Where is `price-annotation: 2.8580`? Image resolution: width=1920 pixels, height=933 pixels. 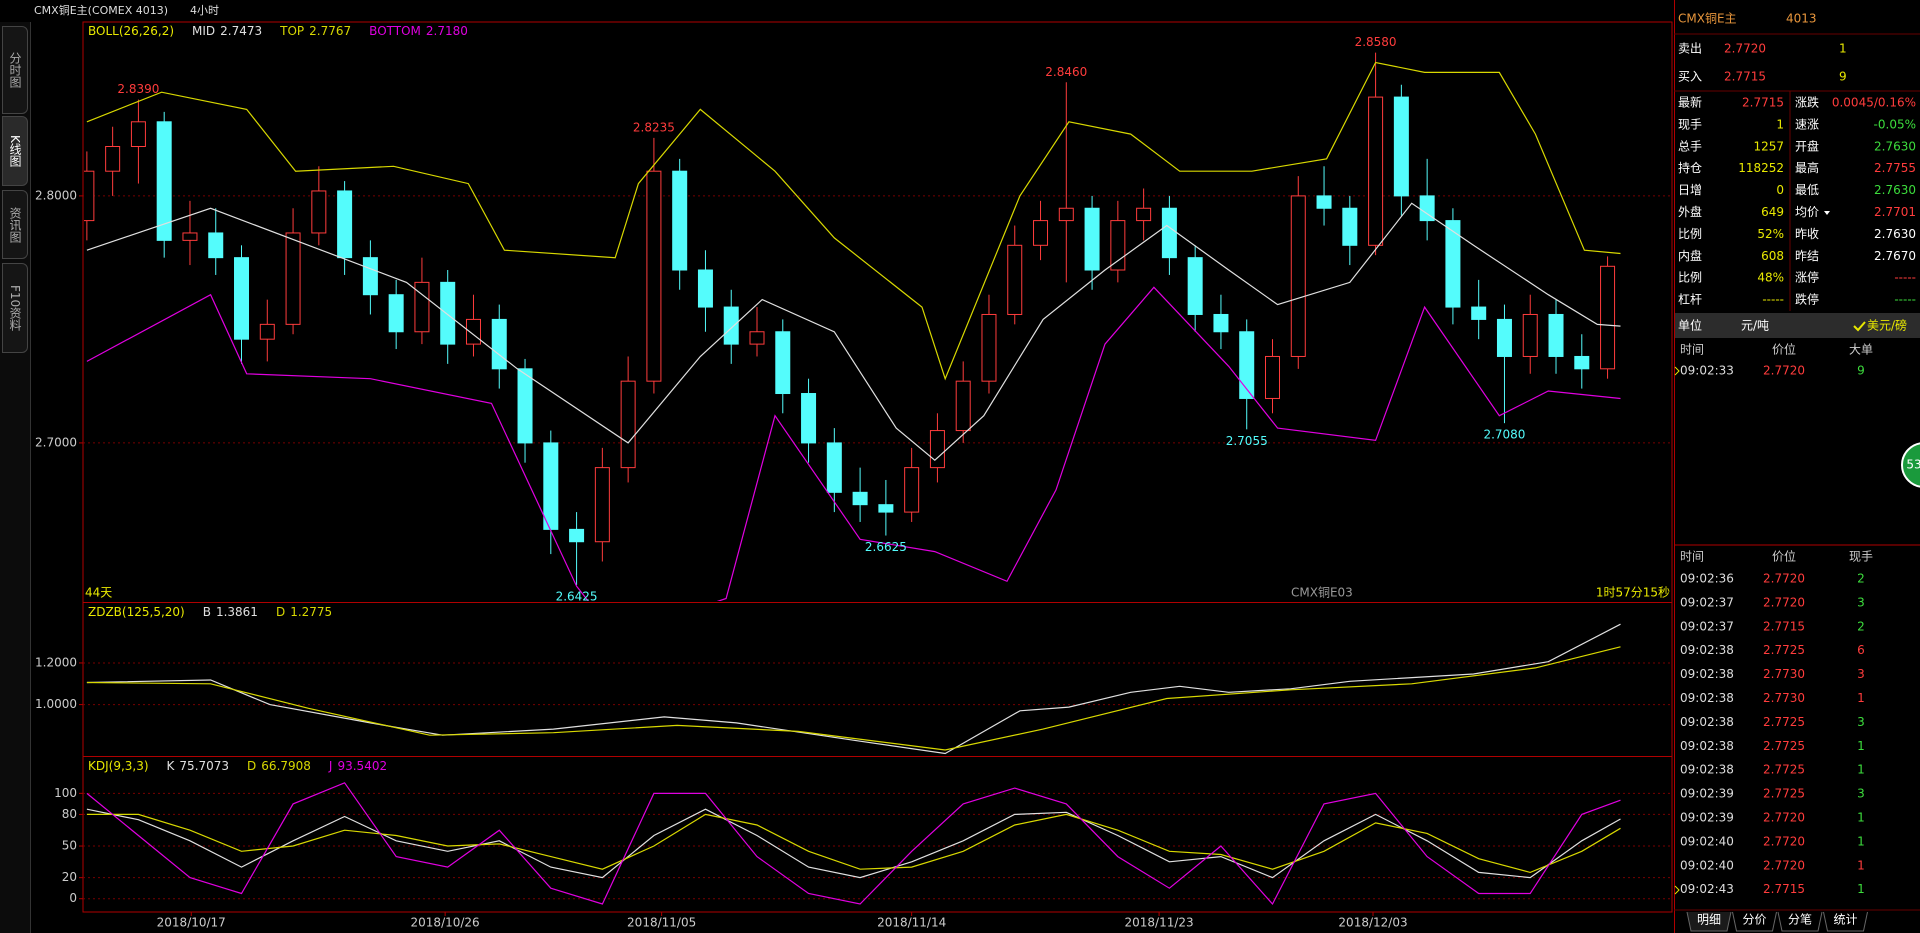 price-annotation: 2.8580 is located at coordinates (1376, 42).